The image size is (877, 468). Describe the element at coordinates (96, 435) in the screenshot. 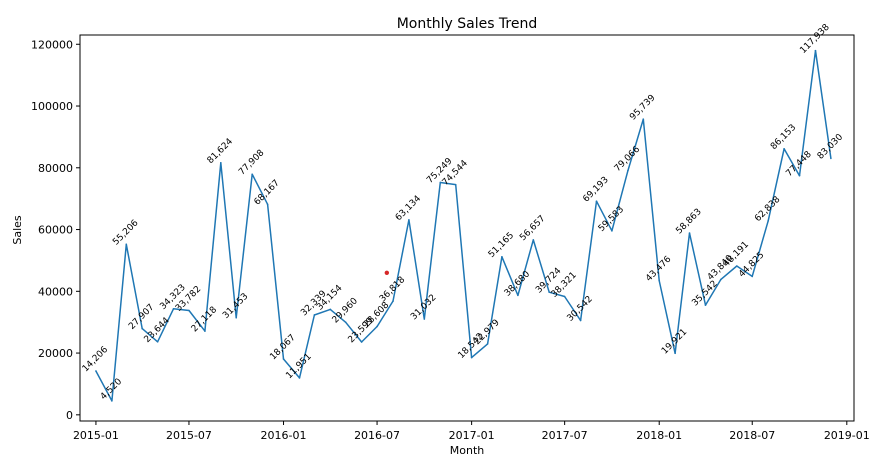

I see `x-tick-label: 2015-01` at that location.